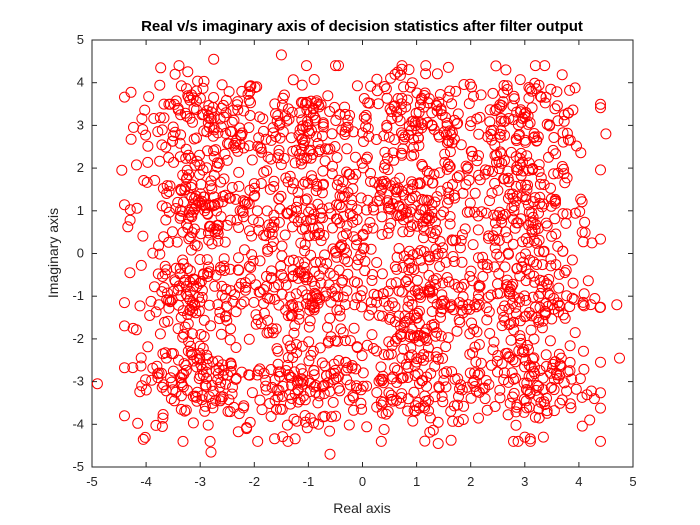 The image size is (700, 525). I want to click on x-tick-label: 0, so click(362, 481).